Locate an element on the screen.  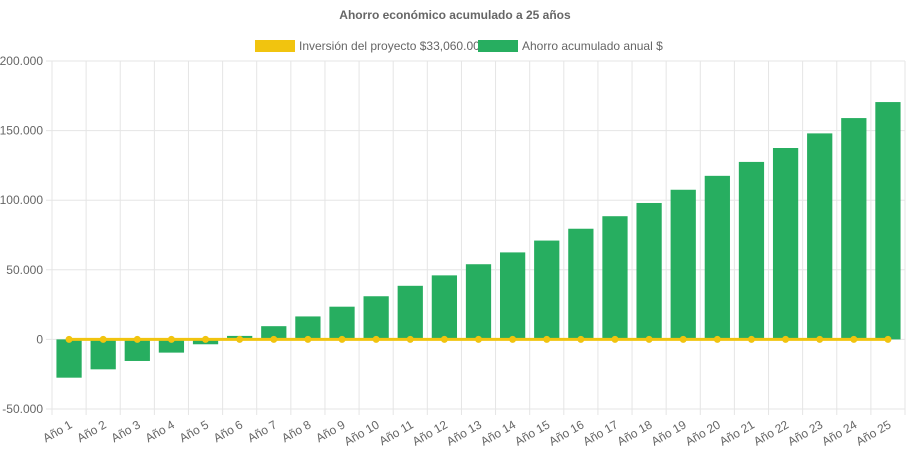
x-tick-label: Año 25 is located at coordinates (873, 432).